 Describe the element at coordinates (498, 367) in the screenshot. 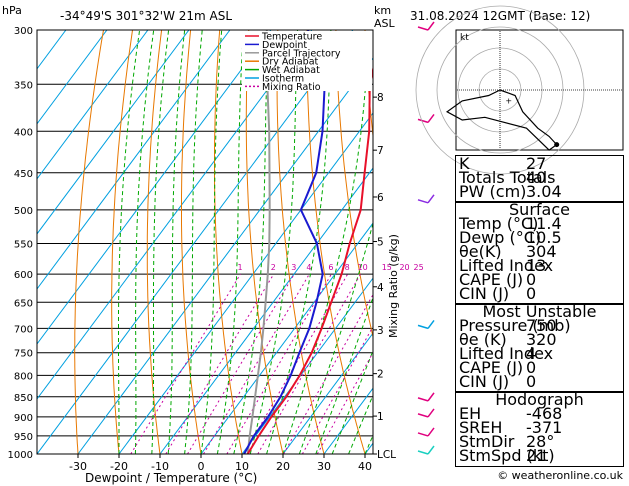

I see `most-unstable-row: CAPE (J) 0` at that location.